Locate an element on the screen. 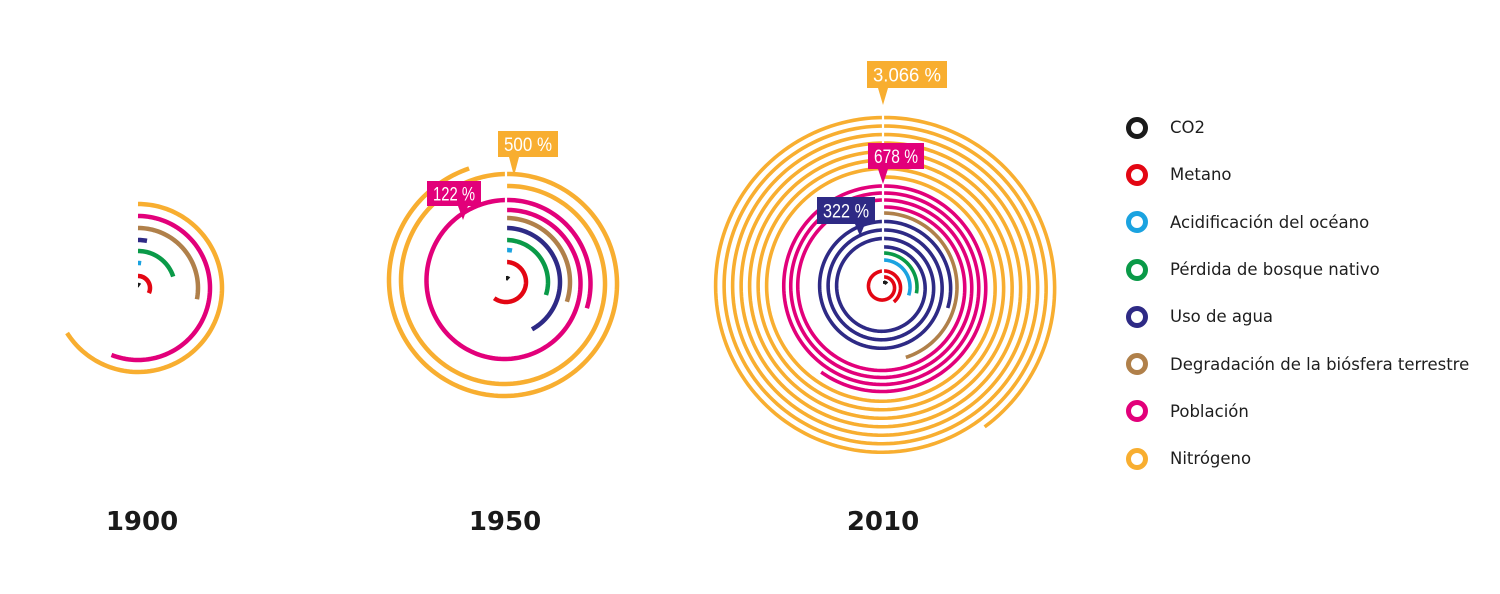 The image size is (1500, 594). panel-1950: 500 % 122 % is located at coordinates (503, 240).